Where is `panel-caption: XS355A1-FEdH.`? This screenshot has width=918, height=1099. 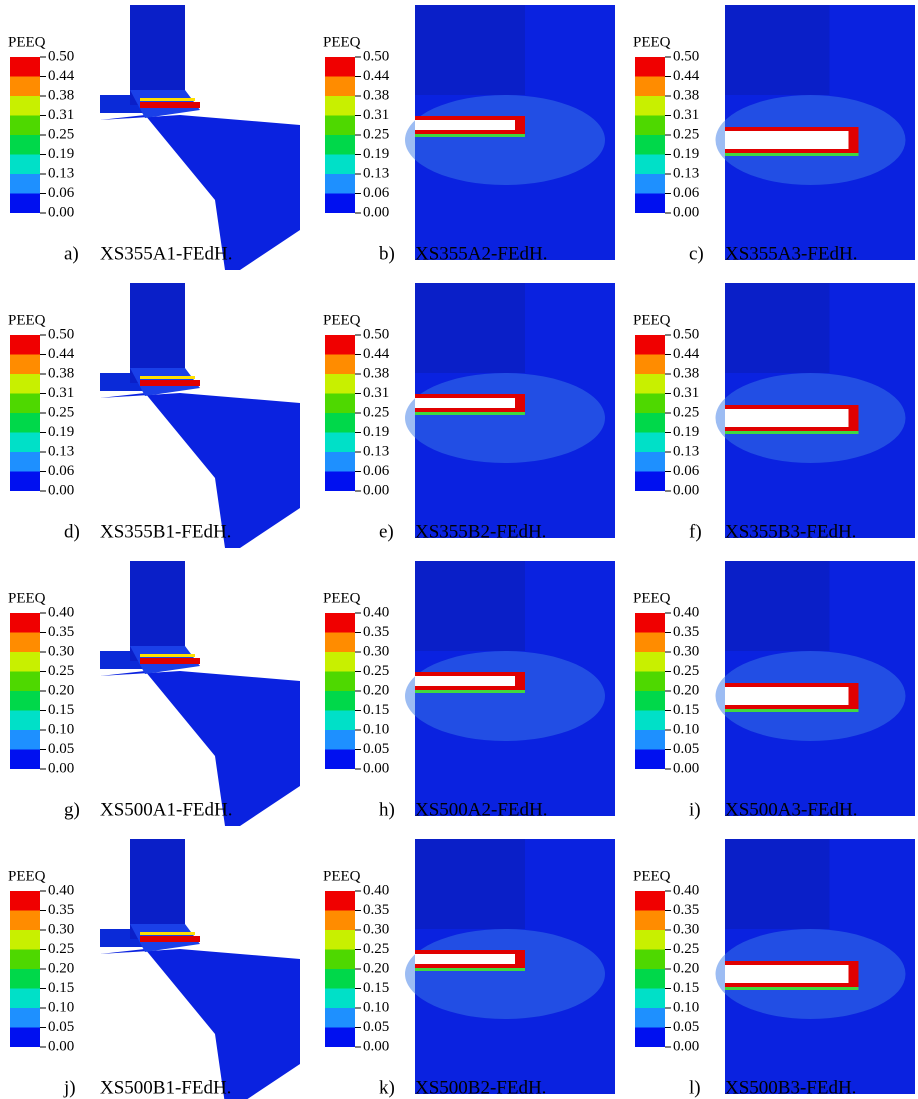 panel-caption: XS355A1-FEdH. is located at coordinates (166, 253).